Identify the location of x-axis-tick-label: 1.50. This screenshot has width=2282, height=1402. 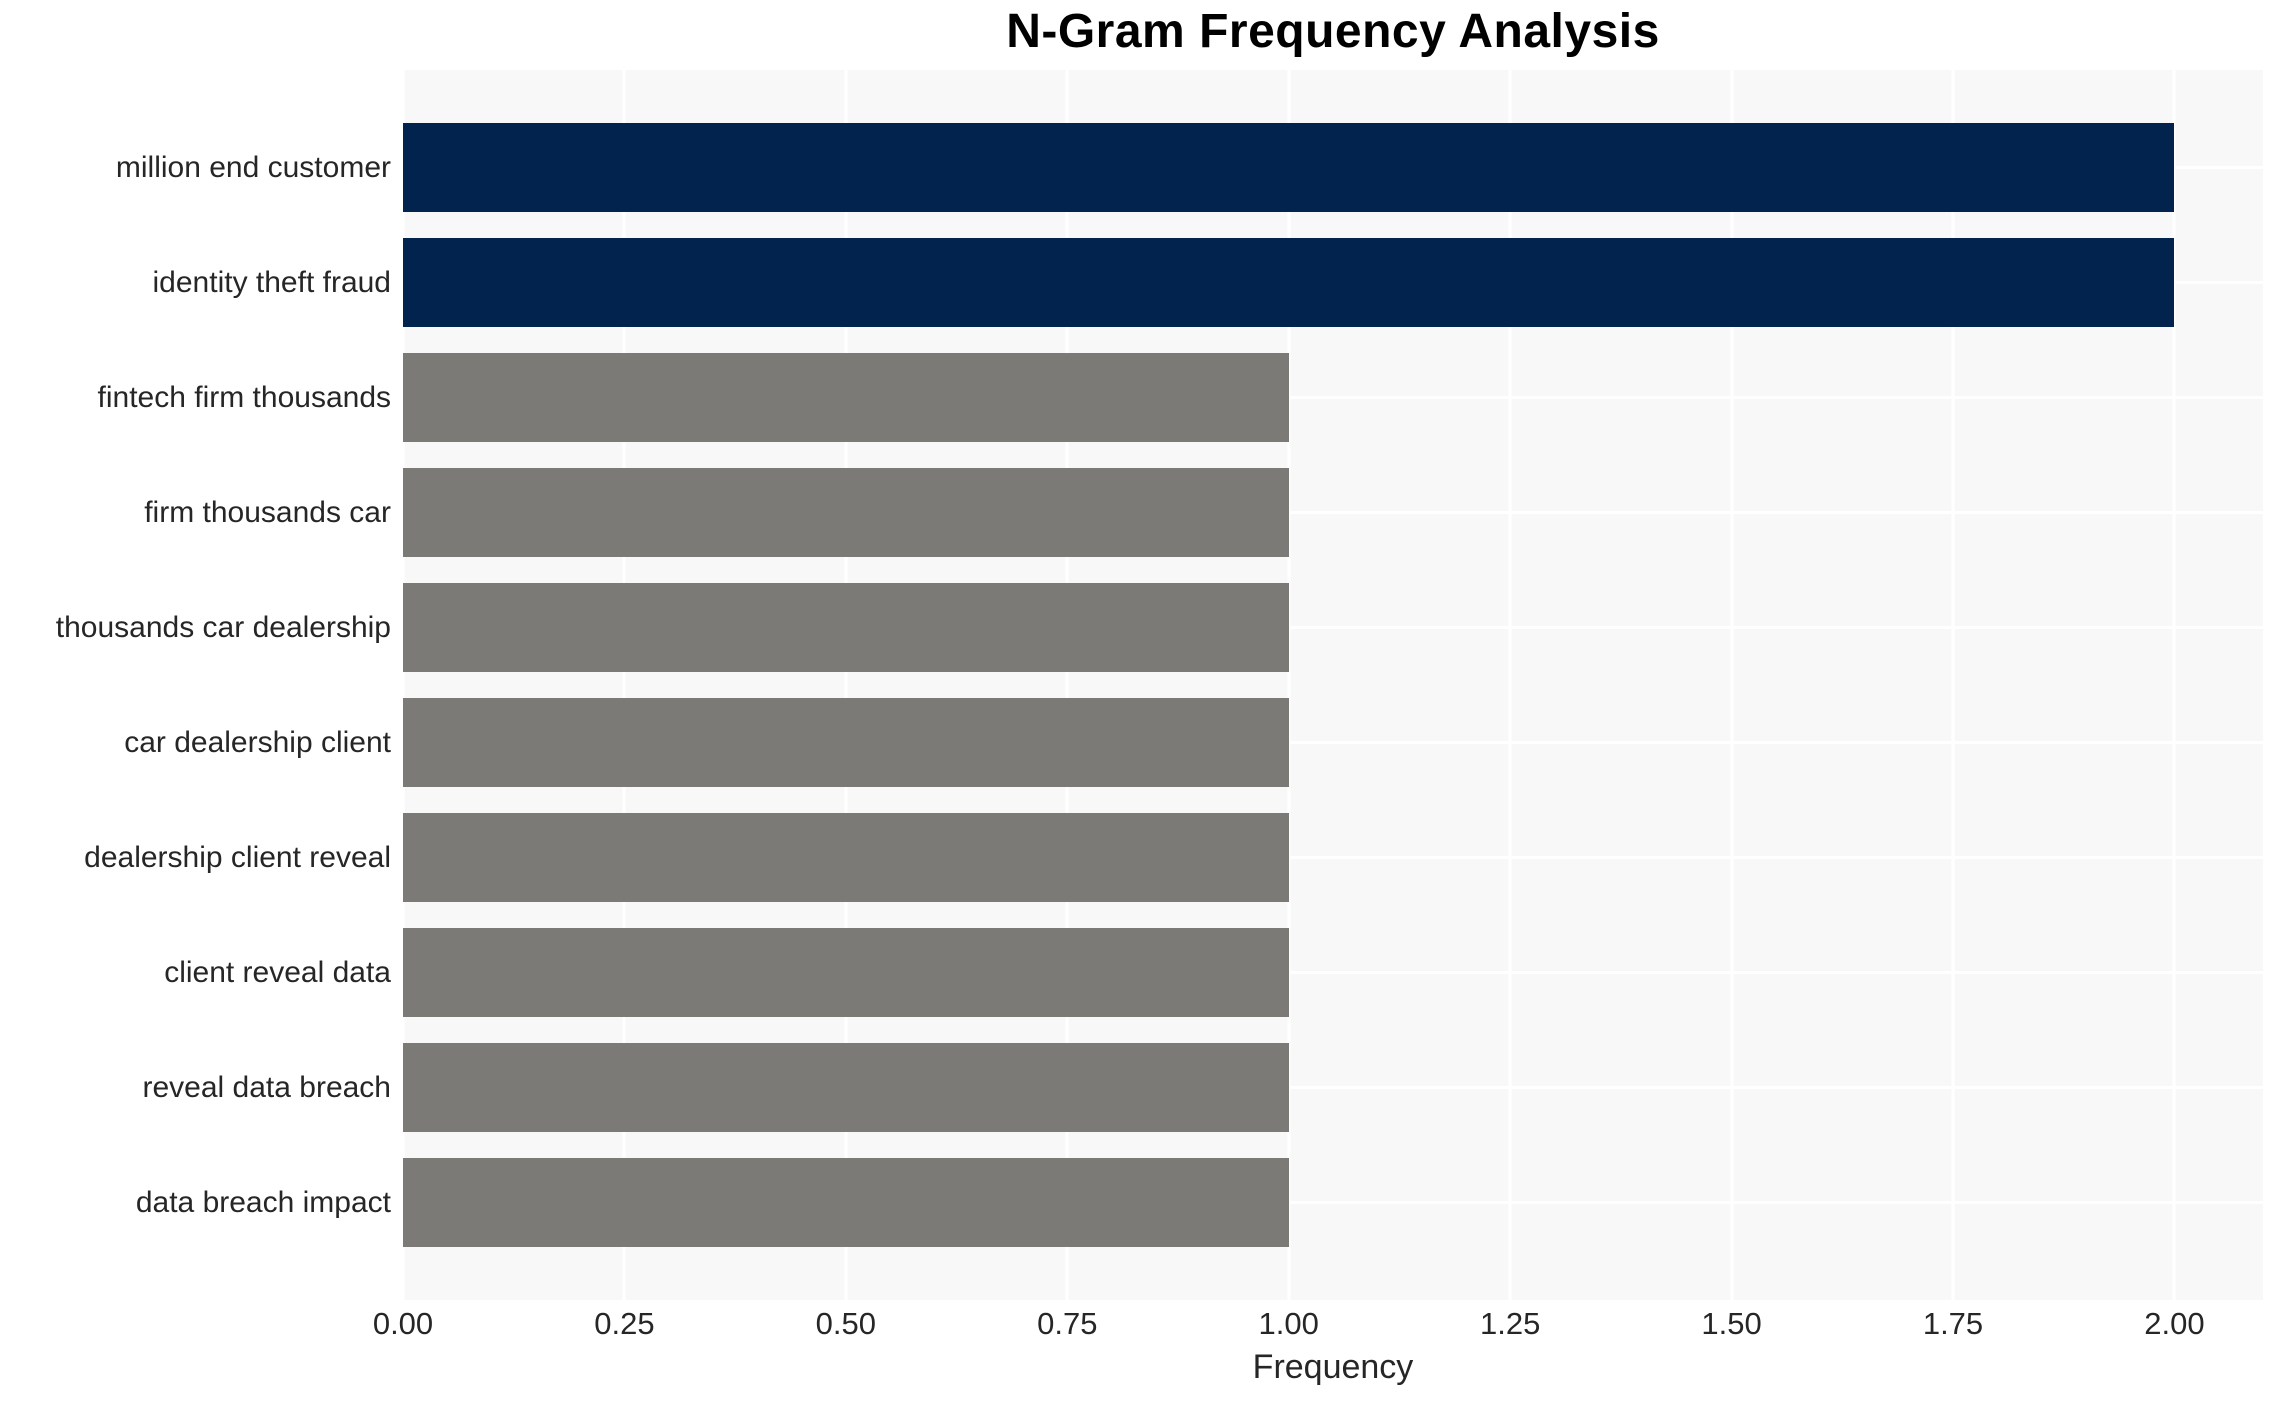
(1731, 1323).